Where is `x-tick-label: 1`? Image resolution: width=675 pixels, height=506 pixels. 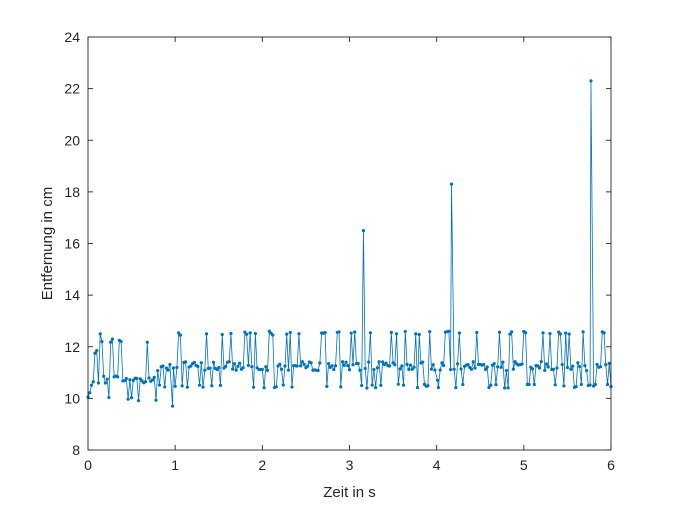 x-tick-label: 1 is located at coordinates (175, 465).